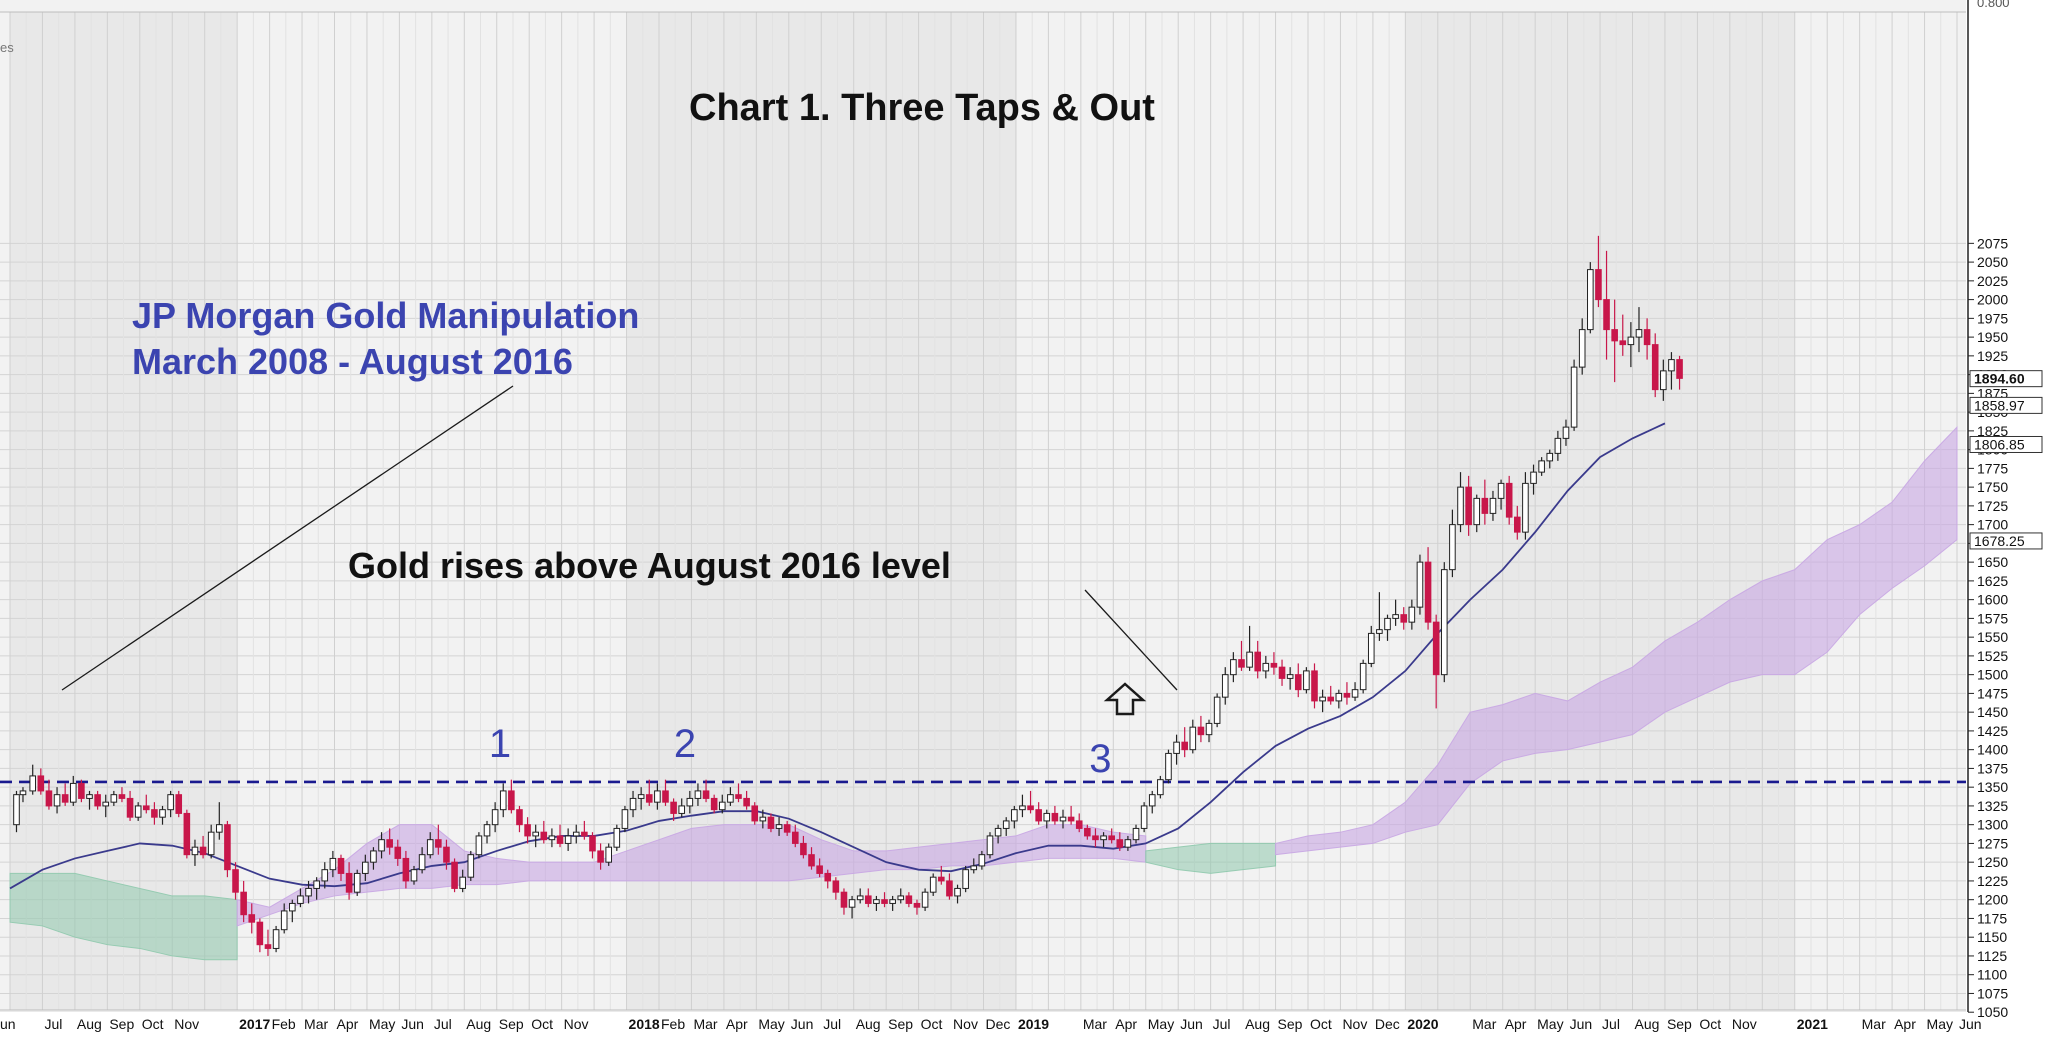 This screenshot has height=1039, width=2048. I want to click on tap-1-label: 1, so click(500, 744).